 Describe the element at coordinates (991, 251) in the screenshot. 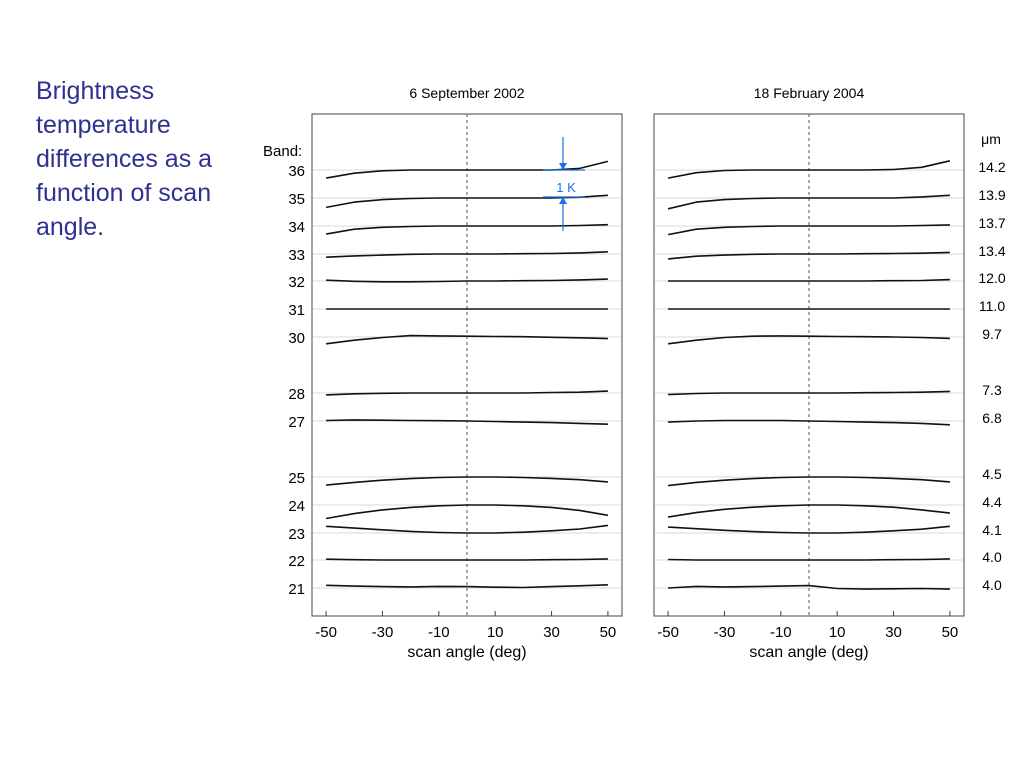

I see `wavelength-label: 13.4` at that location.